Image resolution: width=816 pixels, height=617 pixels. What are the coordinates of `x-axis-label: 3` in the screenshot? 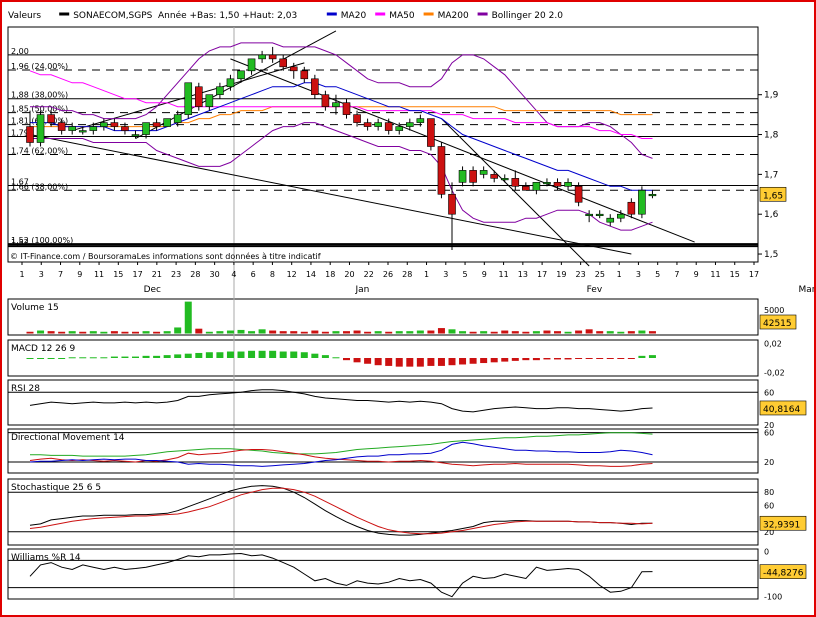 It's located at (41, 274).